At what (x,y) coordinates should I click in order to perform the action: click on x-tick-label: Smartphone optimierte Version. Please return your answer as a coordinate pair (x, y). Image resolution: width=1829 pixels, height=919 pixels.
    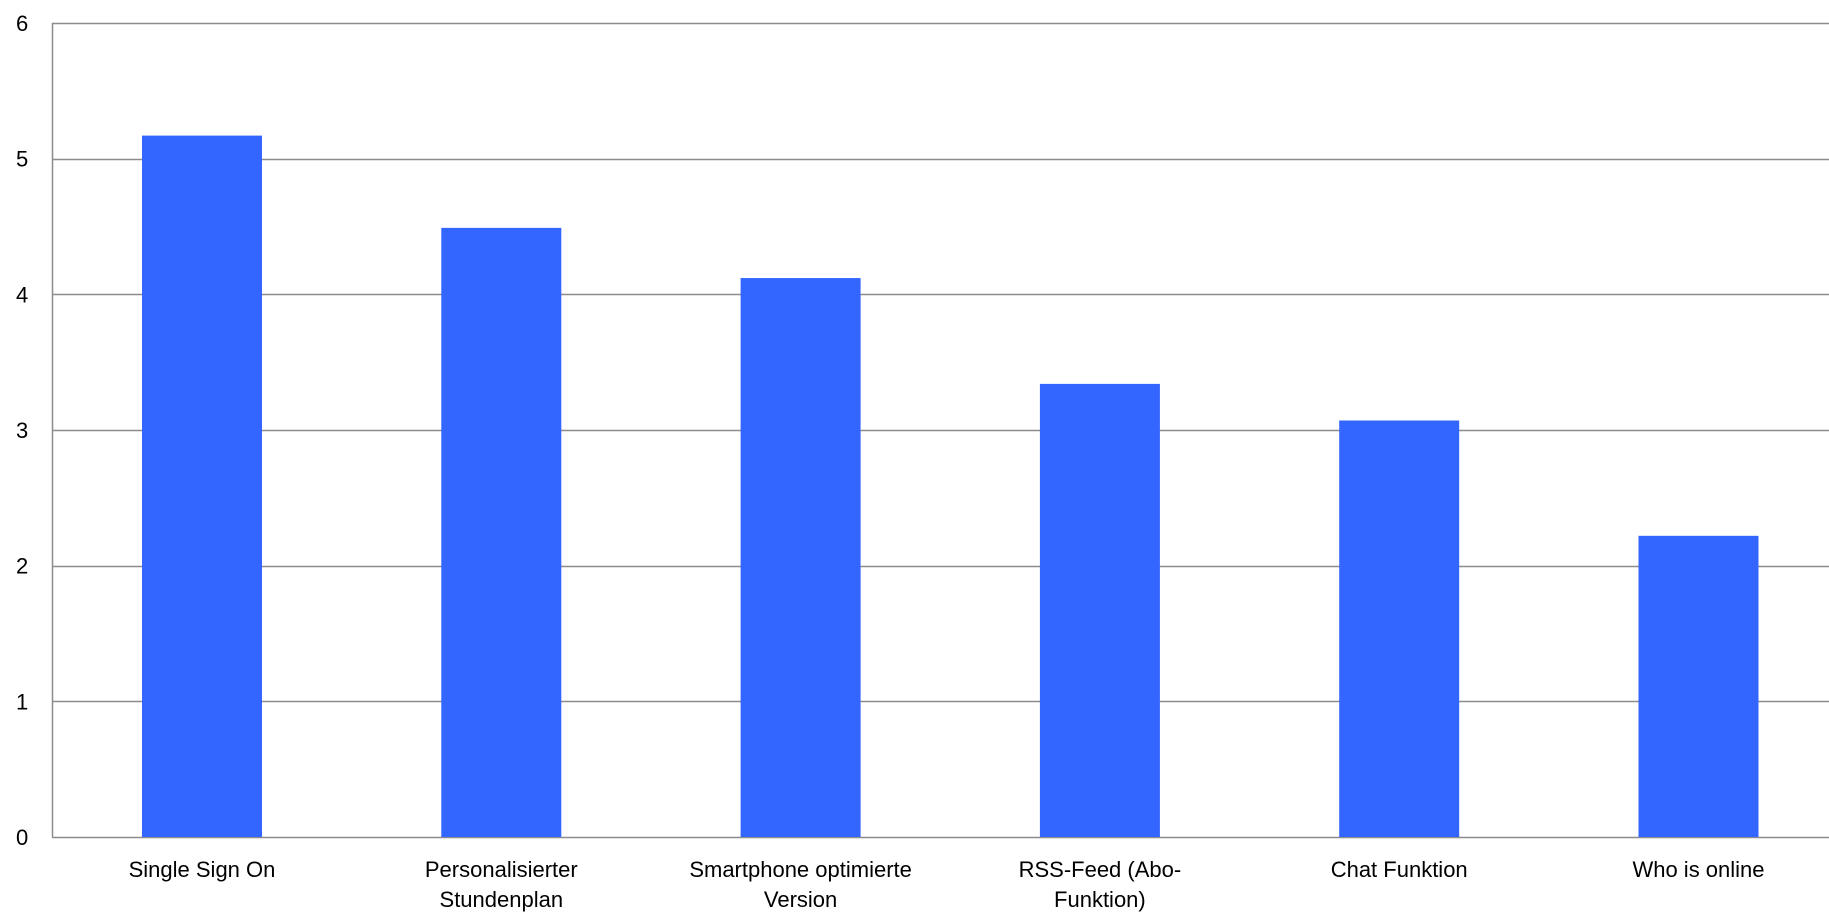
    Looking at the image, I should click on (800, 884).